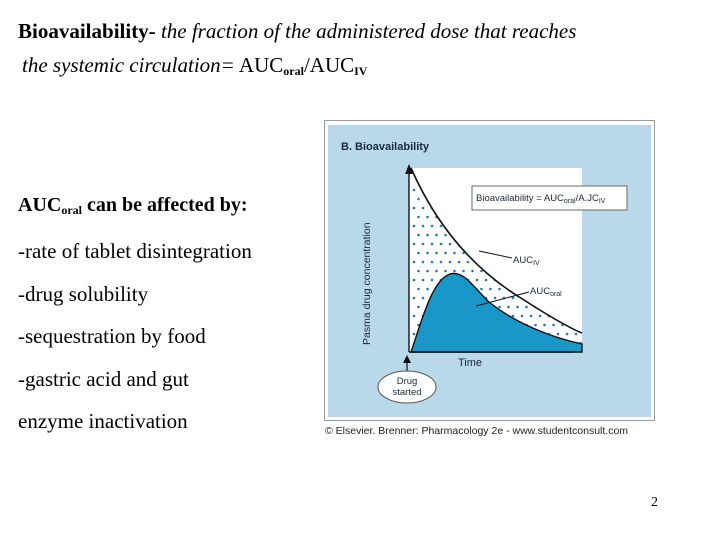 This screenshot has width=720, height=540. I want to click on y-axis-label: Pasma drug concentration, so click(367, 283).